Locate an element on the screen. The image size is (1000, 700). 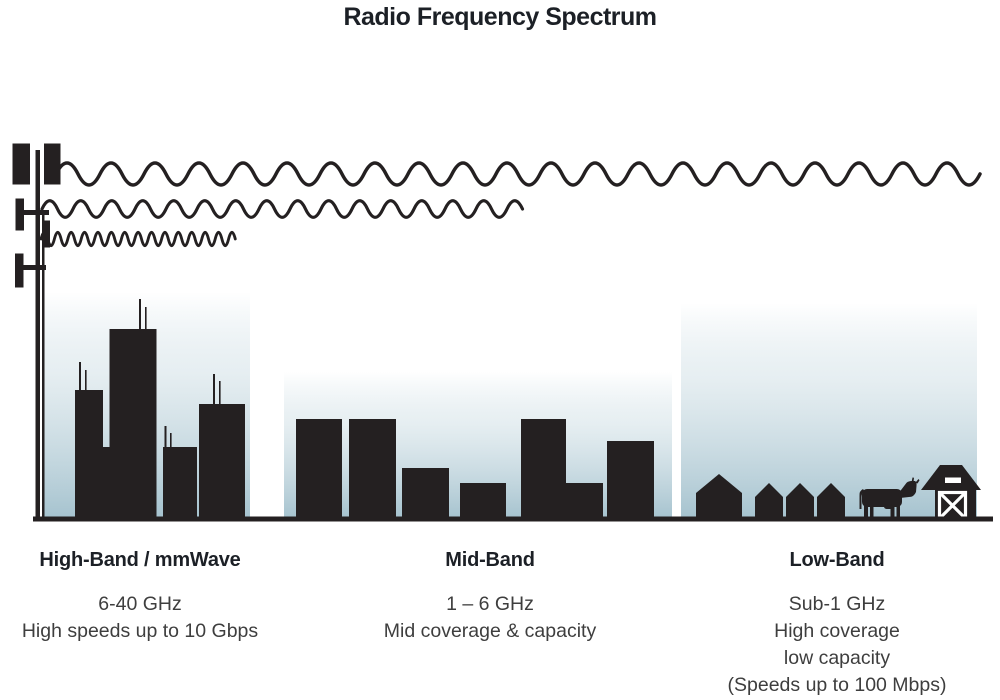
high-band-frequency: 6-40 GHz is located at coordinates (140, 604).